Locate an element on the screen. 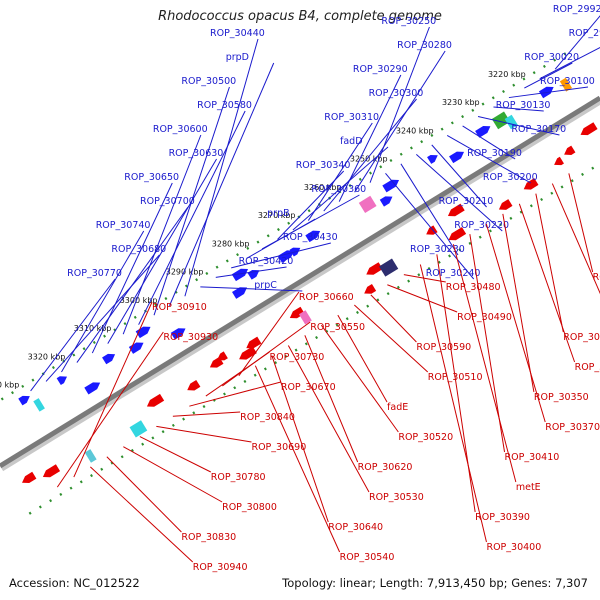 This screenshot has height=600, width=600. gene-label: ROP_30480 is located at coordinates (473, 287).